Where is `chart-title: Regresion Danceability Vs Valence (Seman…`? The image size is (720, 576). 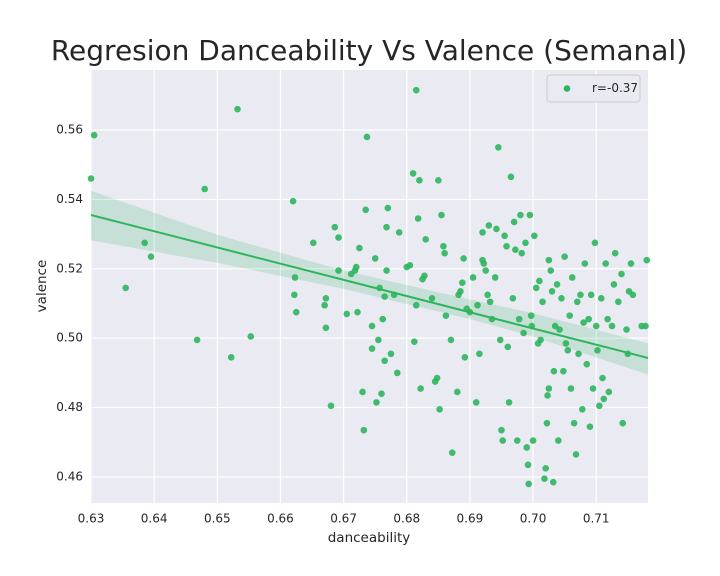 chart-title: Regresion Danceability Vs Valence (Seman… is located at coordinates (369, 50).